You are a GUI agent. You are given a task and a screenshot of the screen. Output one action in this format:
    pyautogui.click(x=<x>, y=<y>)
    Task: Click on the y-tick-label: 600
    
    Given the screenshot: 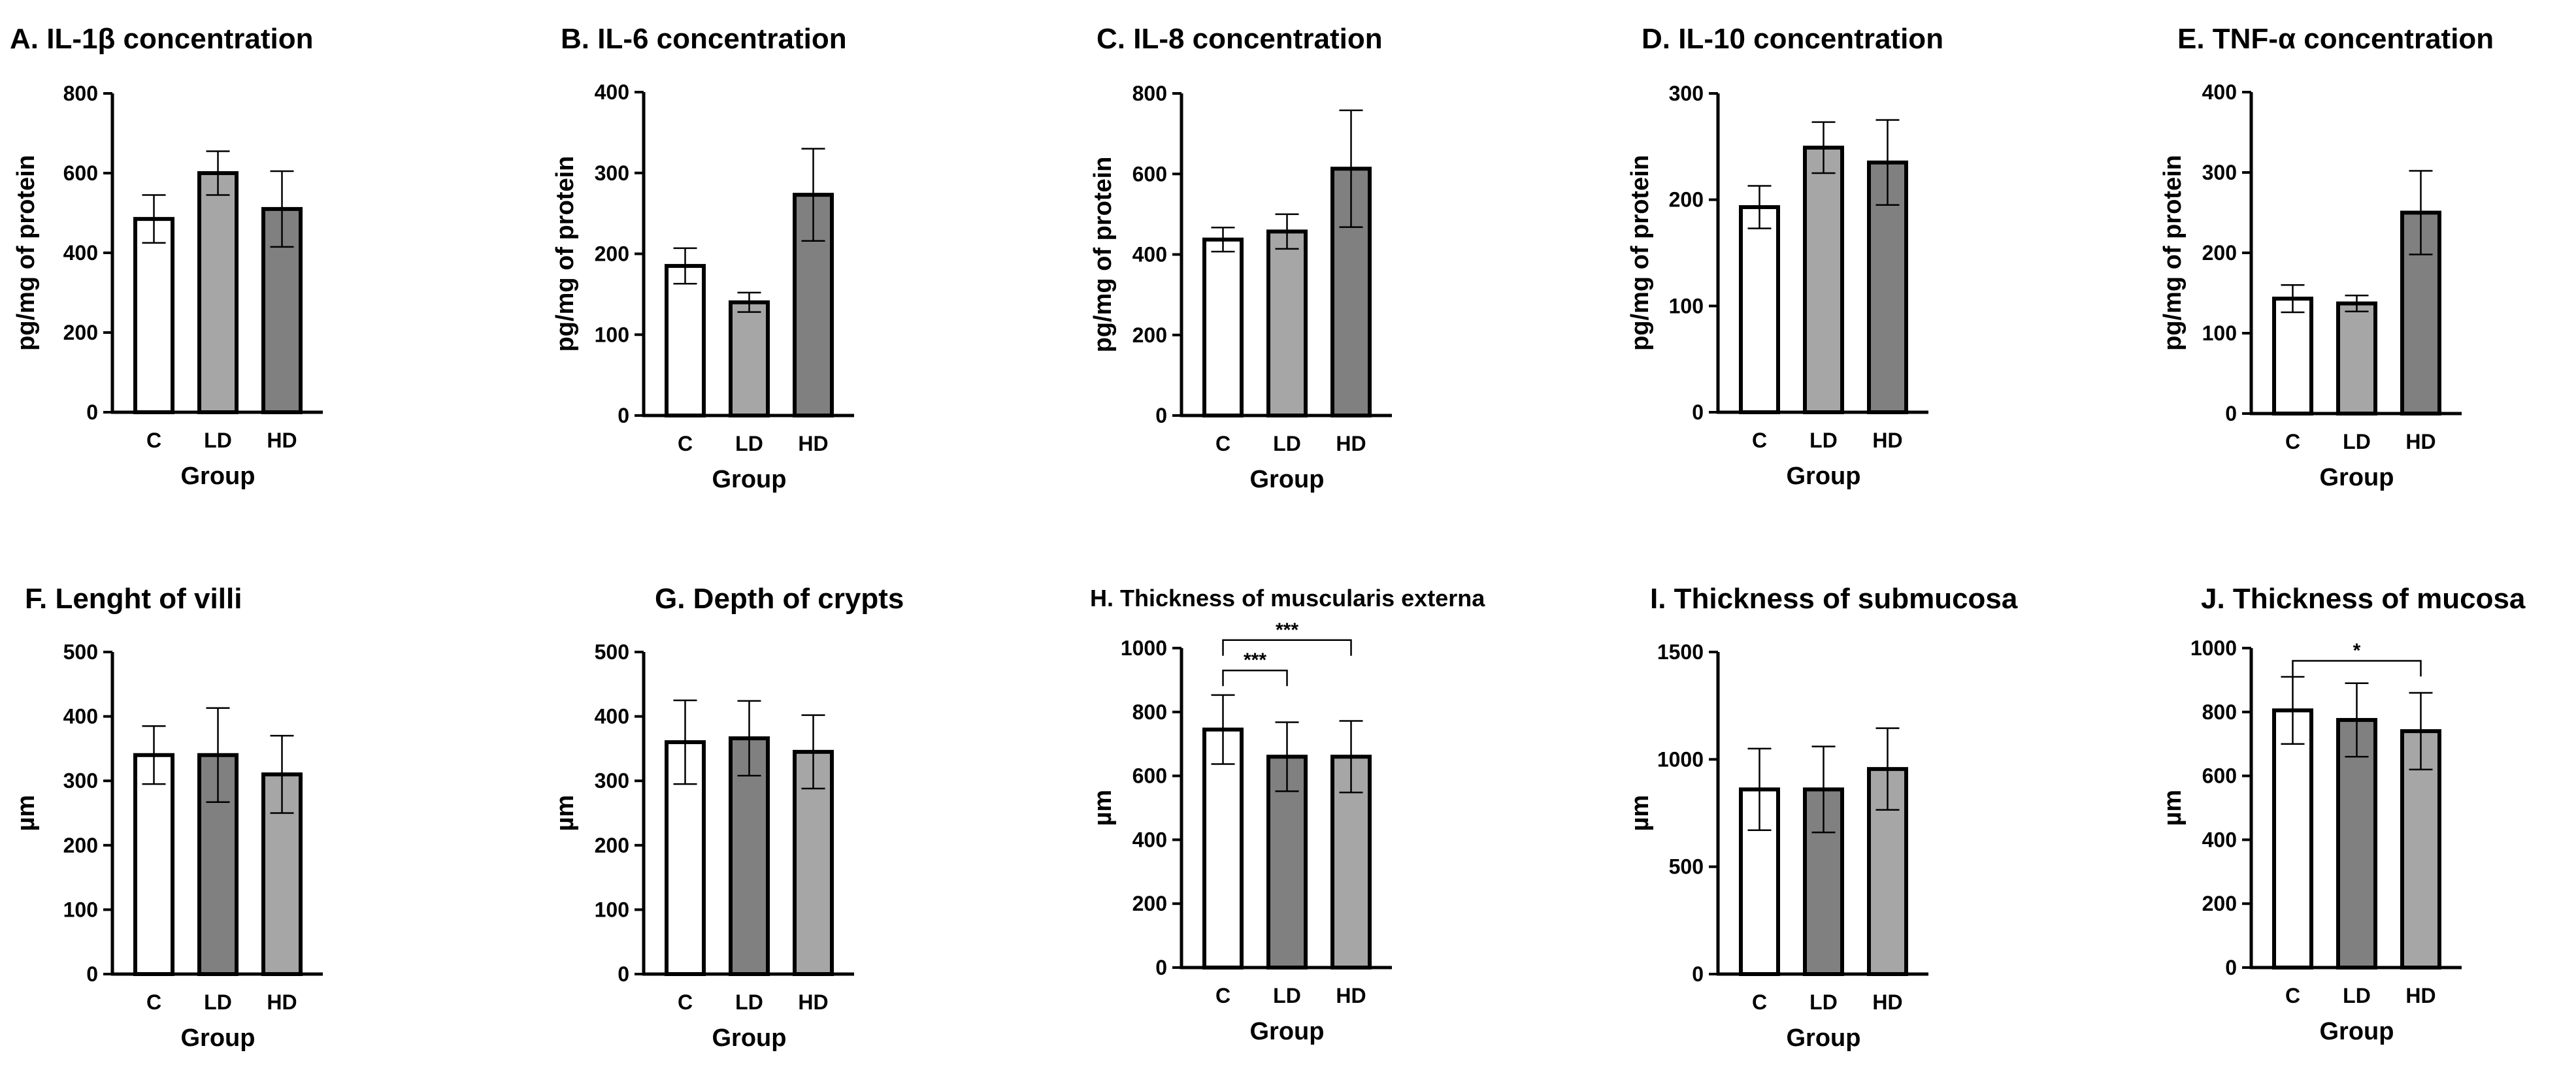 What is the action you would take?
    pyautogui.click(x=2219, y=776)
    